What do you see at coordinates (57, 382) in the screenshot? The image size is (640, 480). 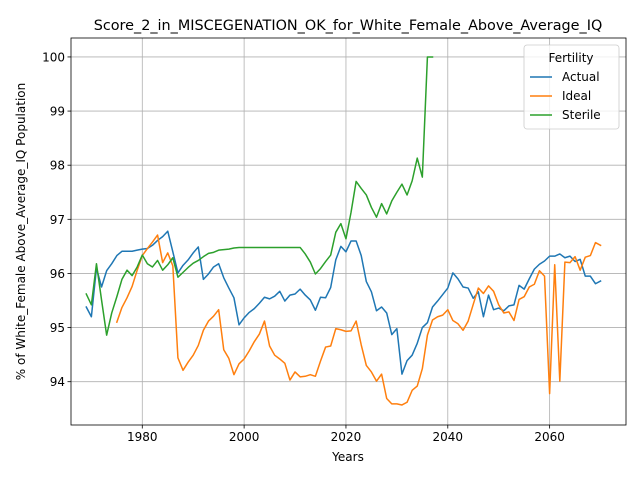 I see `y-tick-label: 94` at bounding box center [57, 382].